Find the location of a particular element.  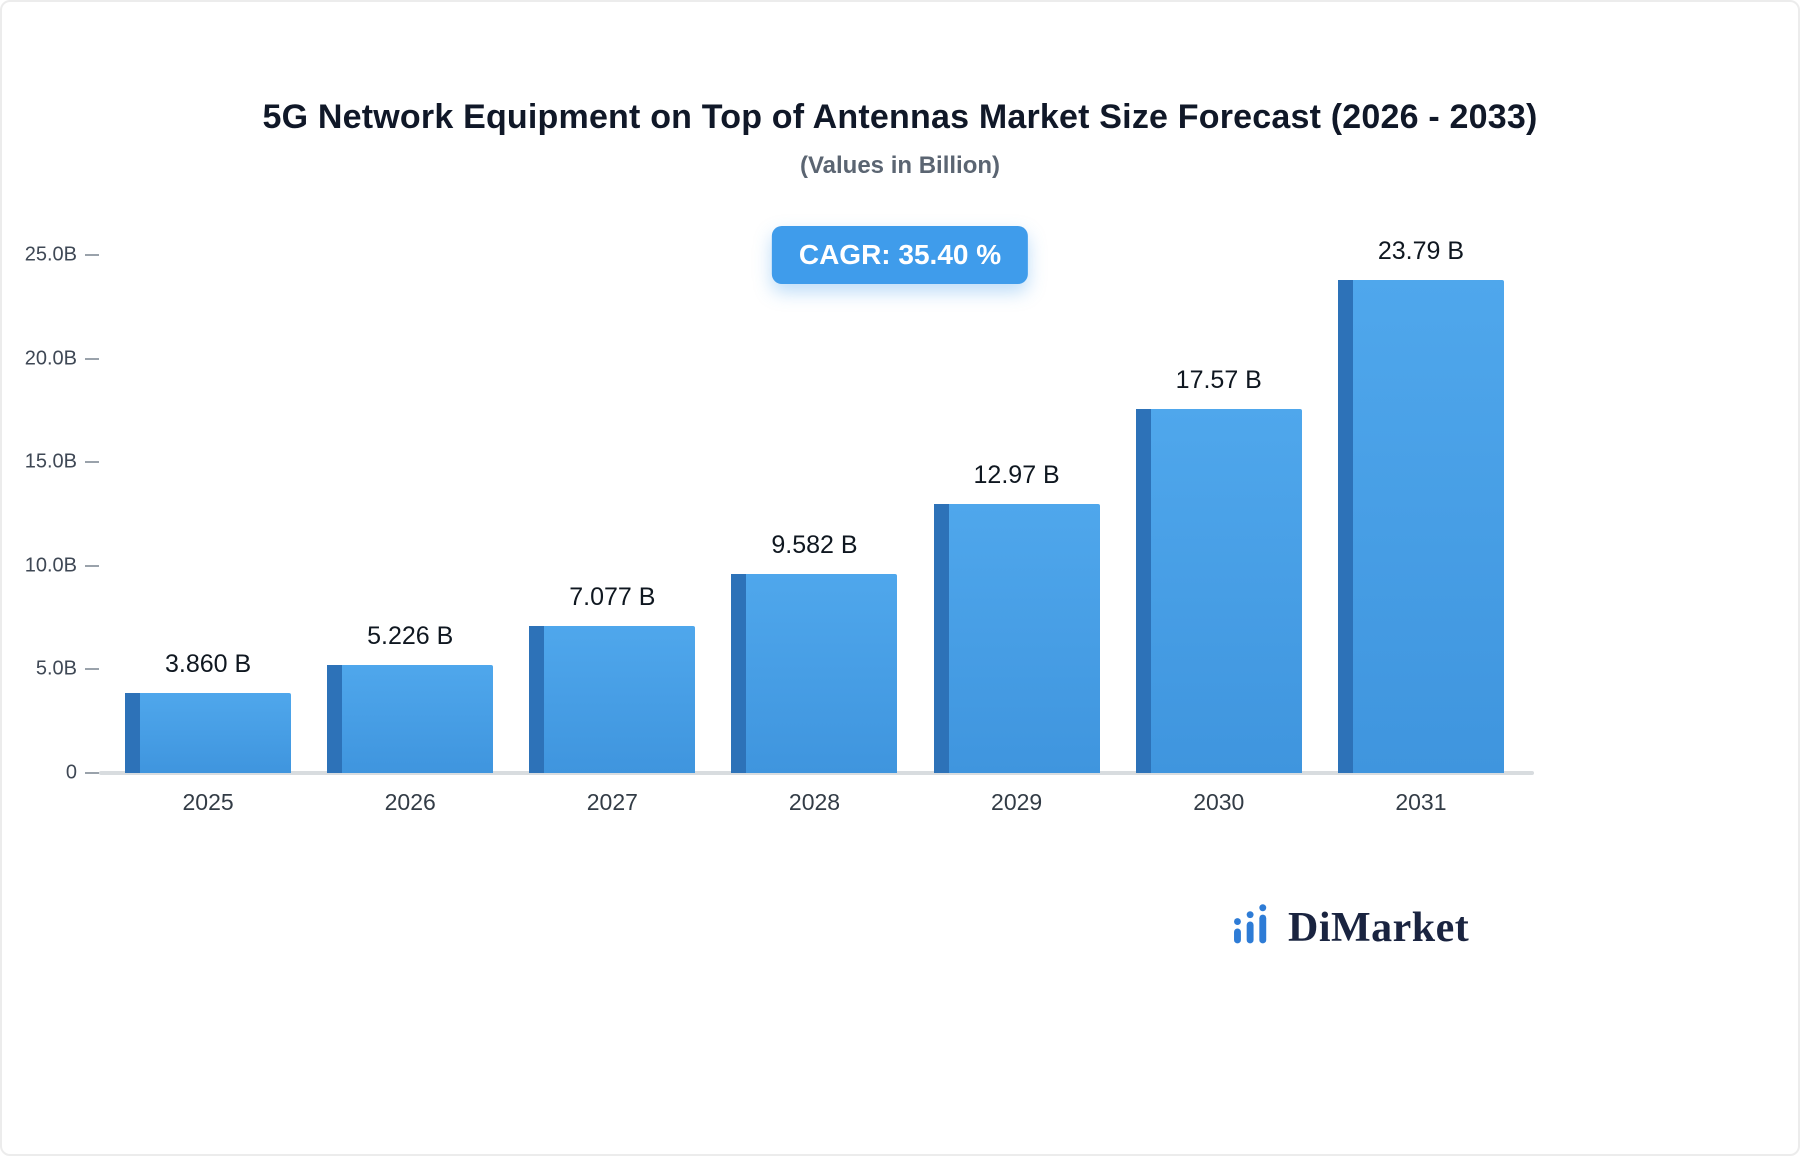

x-axis-label: 2030 is located at coordinates (1219, 802).